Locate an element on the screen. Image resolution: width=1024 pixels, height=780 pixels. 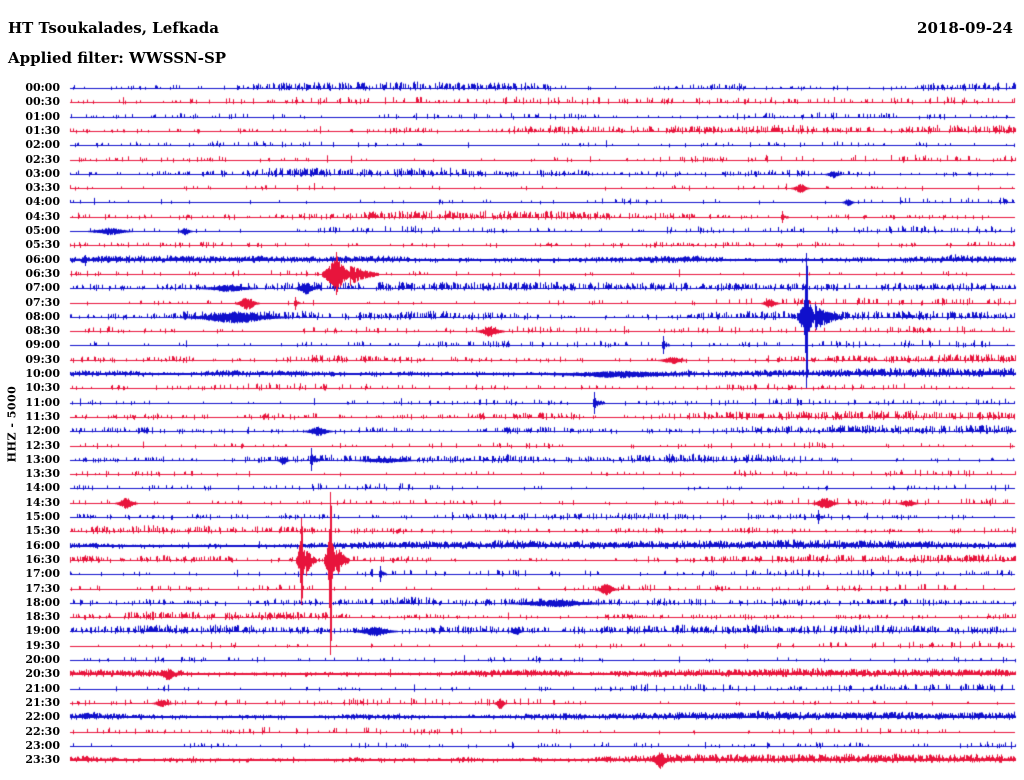
time-label: 01:00 is located at coordinates (42, 116).